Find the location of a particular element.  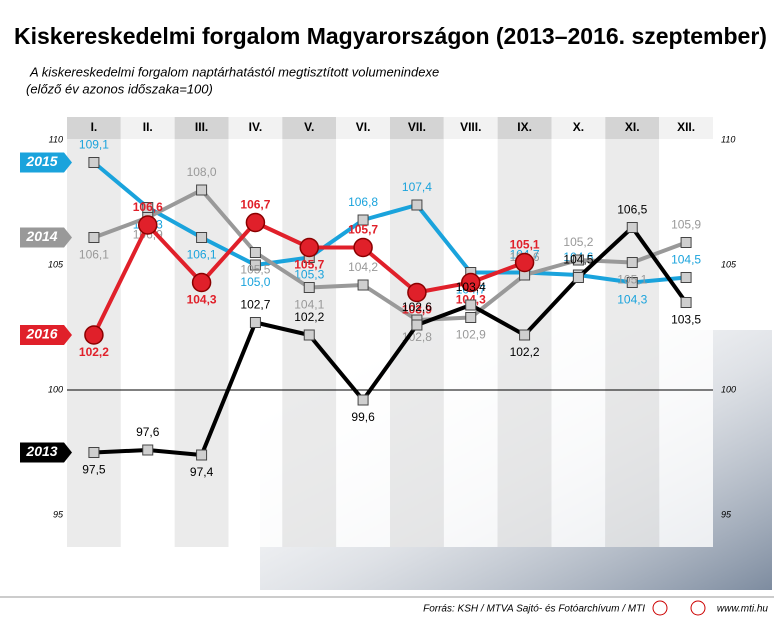

data-label: 105,0 is located at coordinates (255, 282).